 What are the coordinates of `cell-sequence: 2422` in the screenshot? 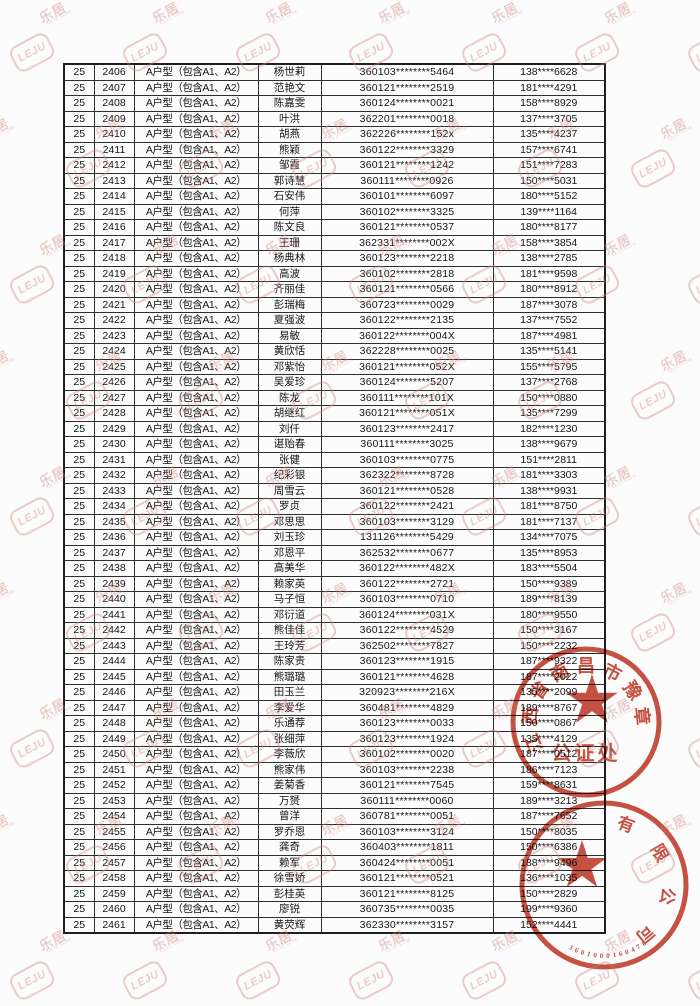 It's located at (114, 321).